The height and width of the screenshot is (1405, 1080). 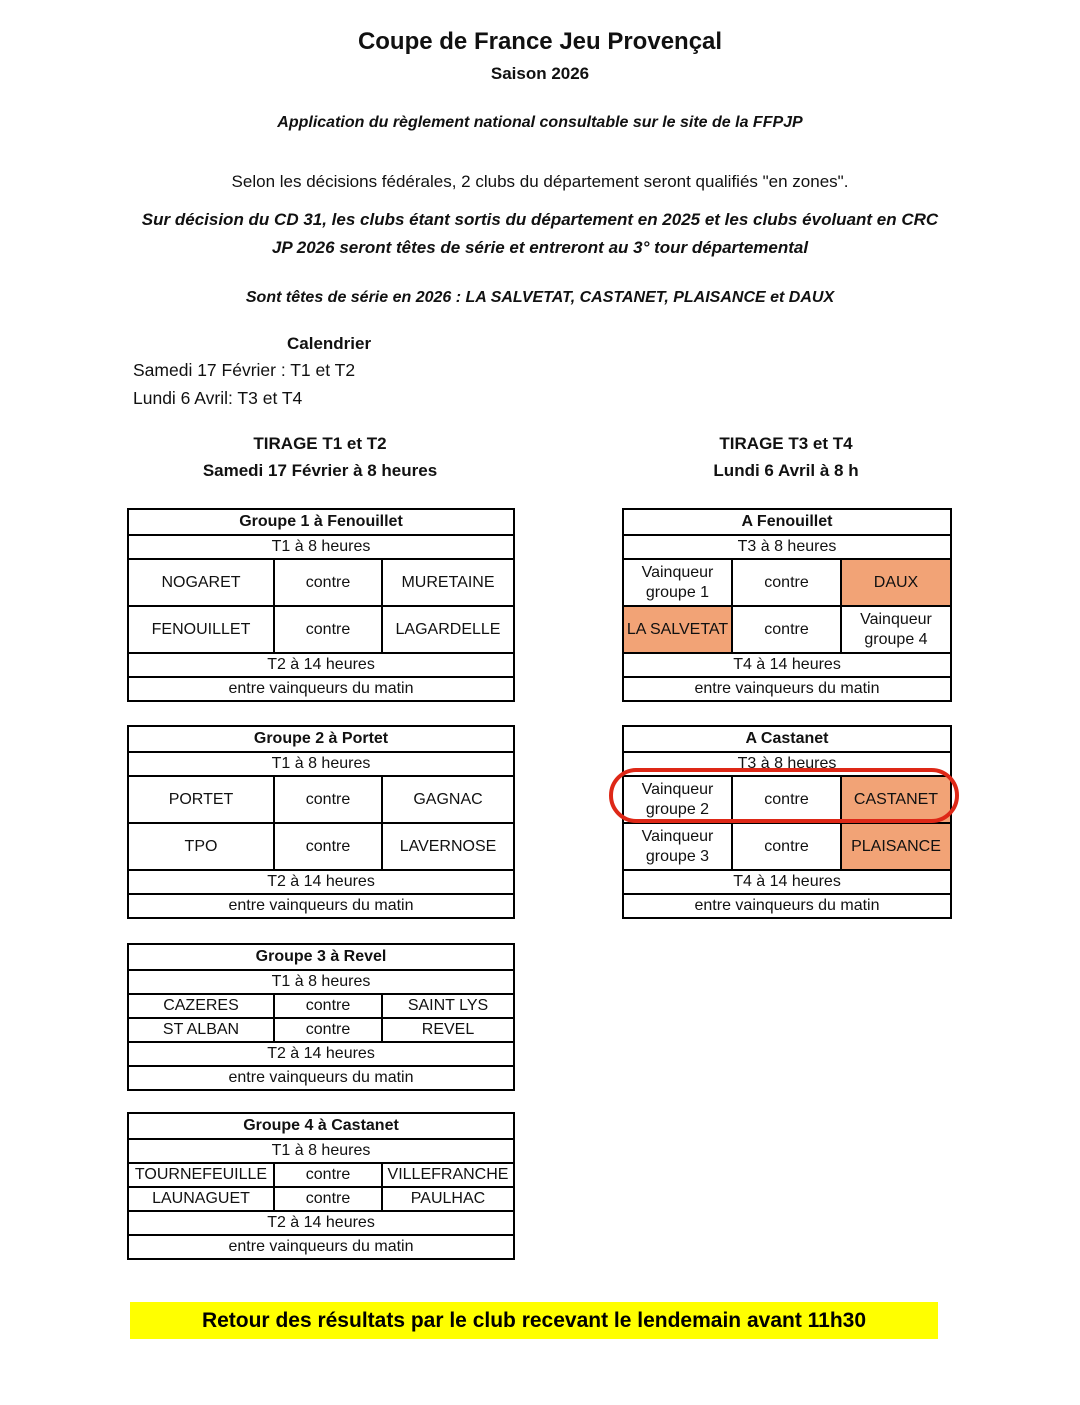 What do you see at coordinates (320, 443) in the screenshot?
I see `draw-left-title: TIRAGE T1 et T2` at bounding box center [320, 443].